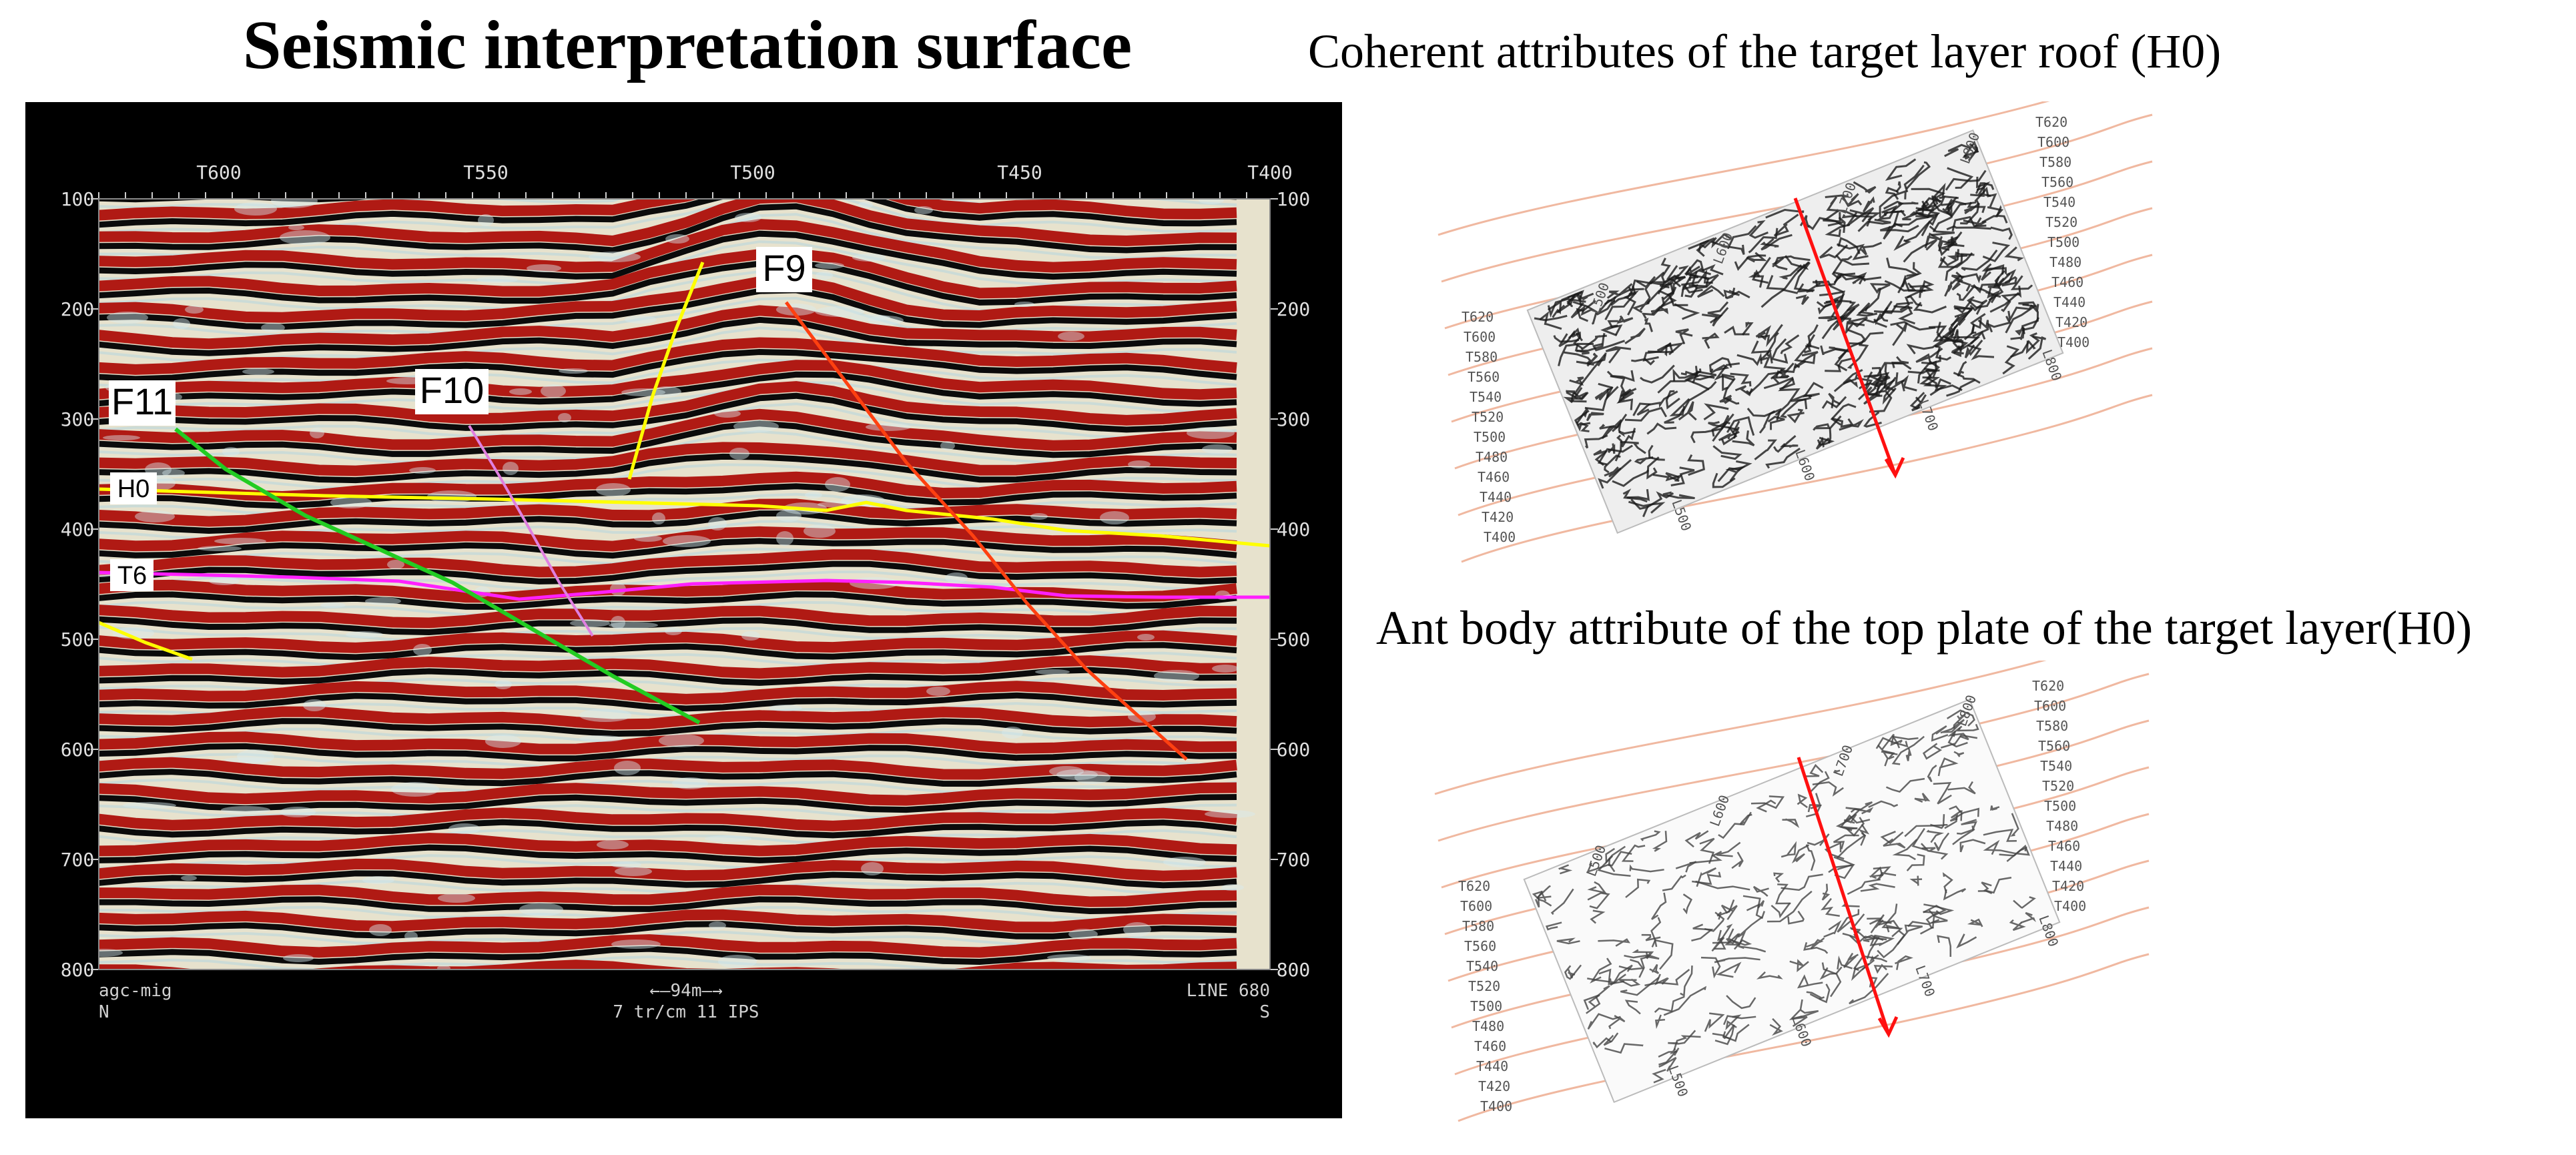 This screenshot has height=1155, width=2576. What do you see at coordinates (1294, 970) in the screenshot?
I see `time-tick-label-right: 800` at bounding box center [1294, 970].